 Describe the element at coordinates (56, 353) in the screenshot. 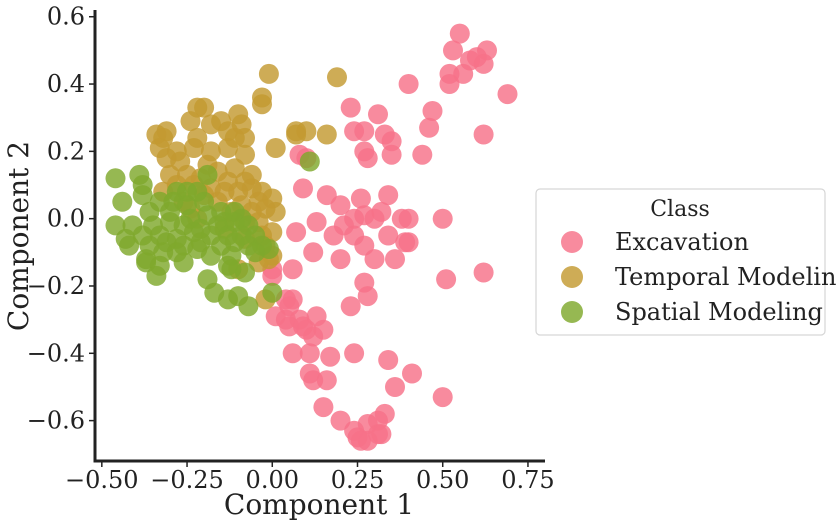

I see `y-tick-label: −0.4` at that location.